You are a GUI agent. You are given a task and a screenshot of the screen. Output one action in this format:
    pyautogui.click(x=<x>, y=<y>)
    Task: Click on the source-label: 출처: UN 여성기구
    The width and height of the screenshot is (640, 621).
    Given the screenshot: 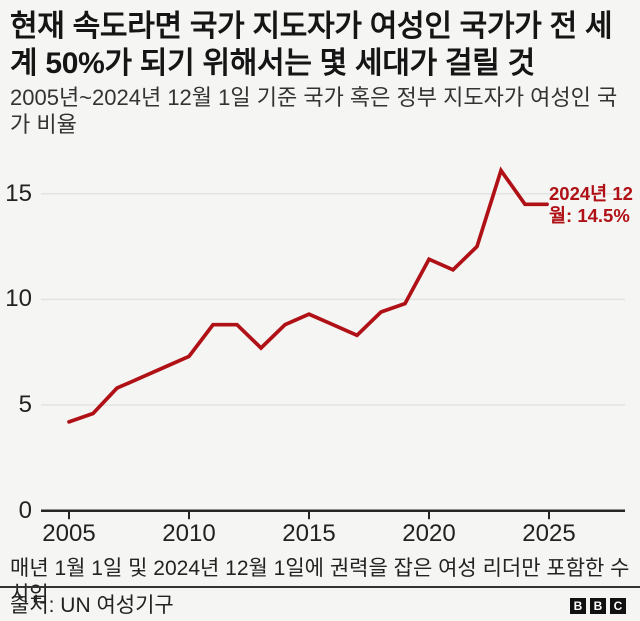 What is the action you would take?
    pyautogui.click(x=92, y=605)
    